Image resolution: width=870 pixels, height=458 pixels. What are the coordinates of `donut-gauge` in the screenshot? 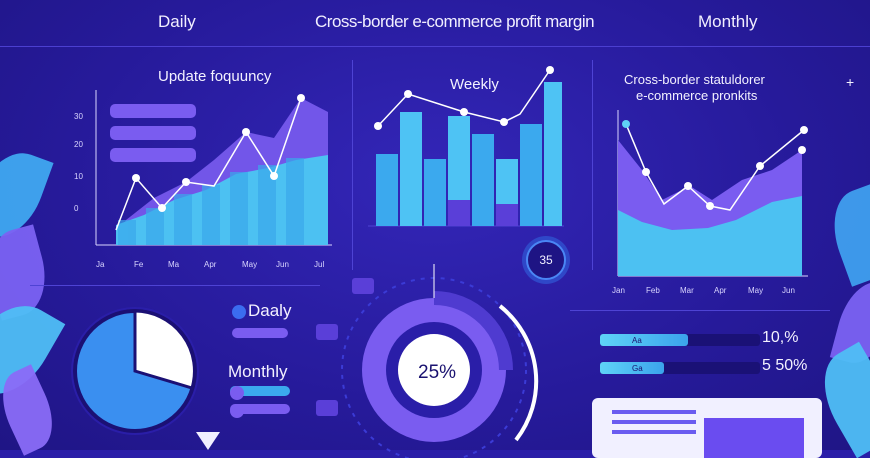 It's located at (427, 361).